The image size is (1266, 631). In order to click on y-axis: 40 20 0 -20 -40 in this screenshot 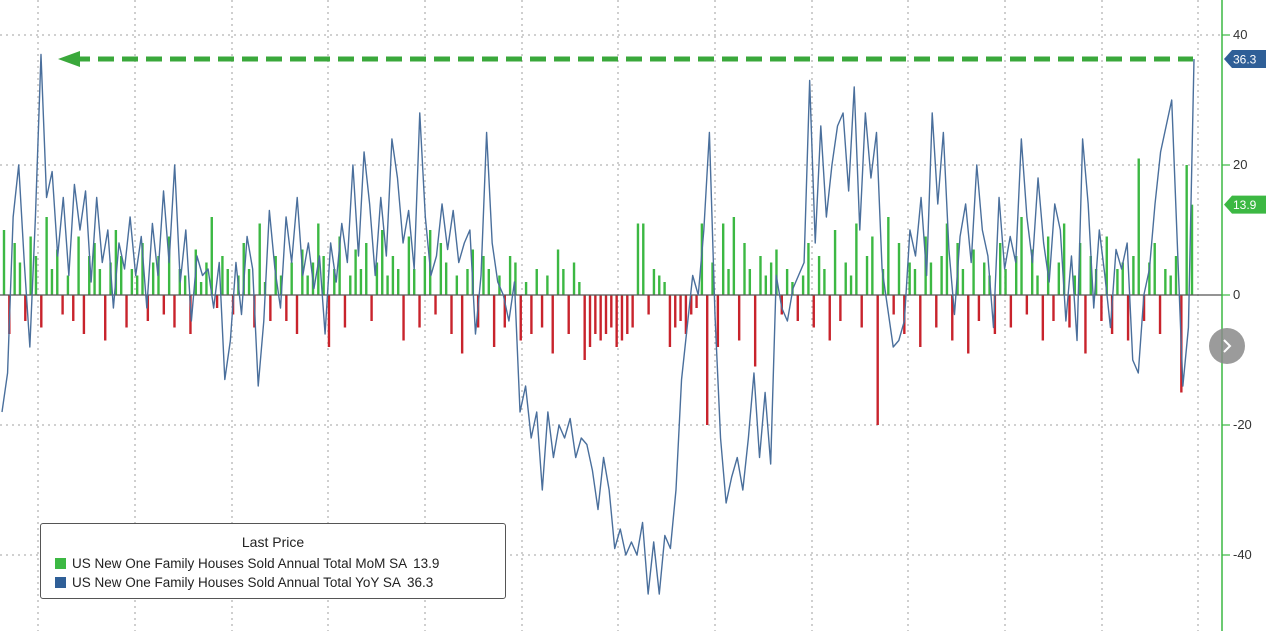, I will do `click(1236, 315)`.